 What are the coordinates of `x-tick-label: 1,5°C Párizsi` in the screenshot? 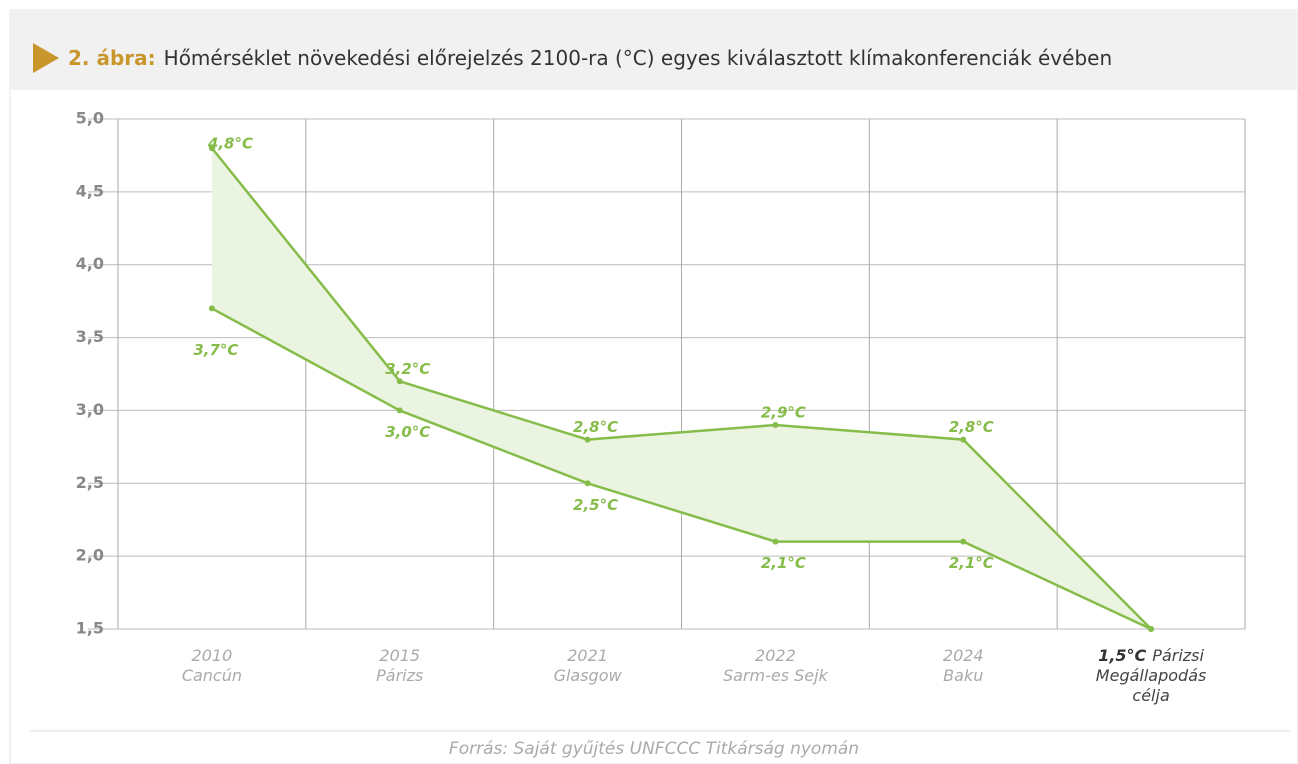 It's located at (1151, 655).